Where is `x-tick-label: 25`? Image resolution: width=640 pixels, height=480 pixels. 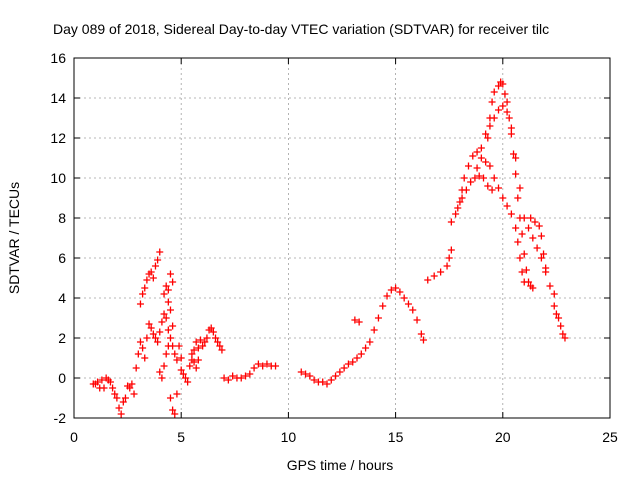 x-tick-label: 25 is located at coordinates (610, 437).